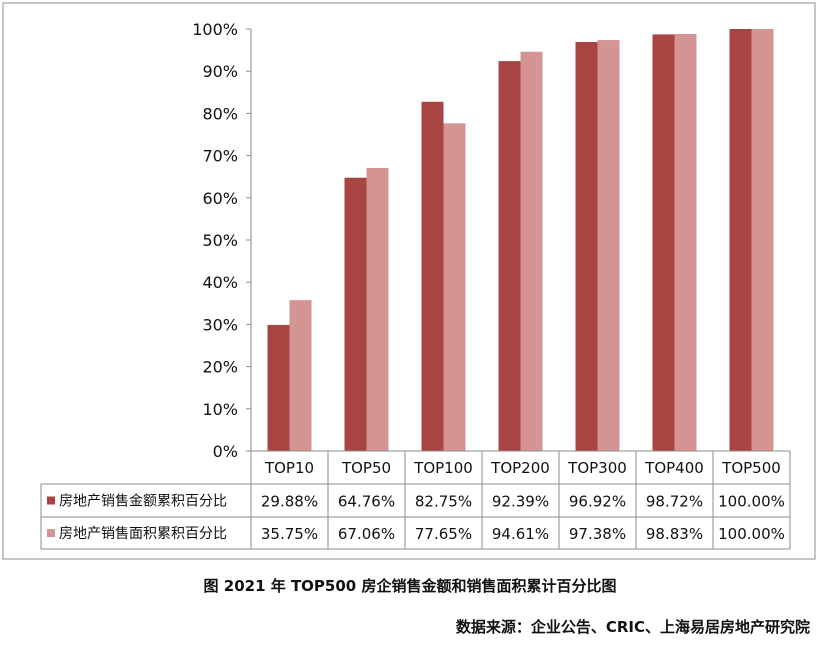 This screenshot has height=646, width=820. What do you see at coordinates (289, 534) in the screenshot?
I see `data-label: 35.75%` at bounding box center [289, 534].